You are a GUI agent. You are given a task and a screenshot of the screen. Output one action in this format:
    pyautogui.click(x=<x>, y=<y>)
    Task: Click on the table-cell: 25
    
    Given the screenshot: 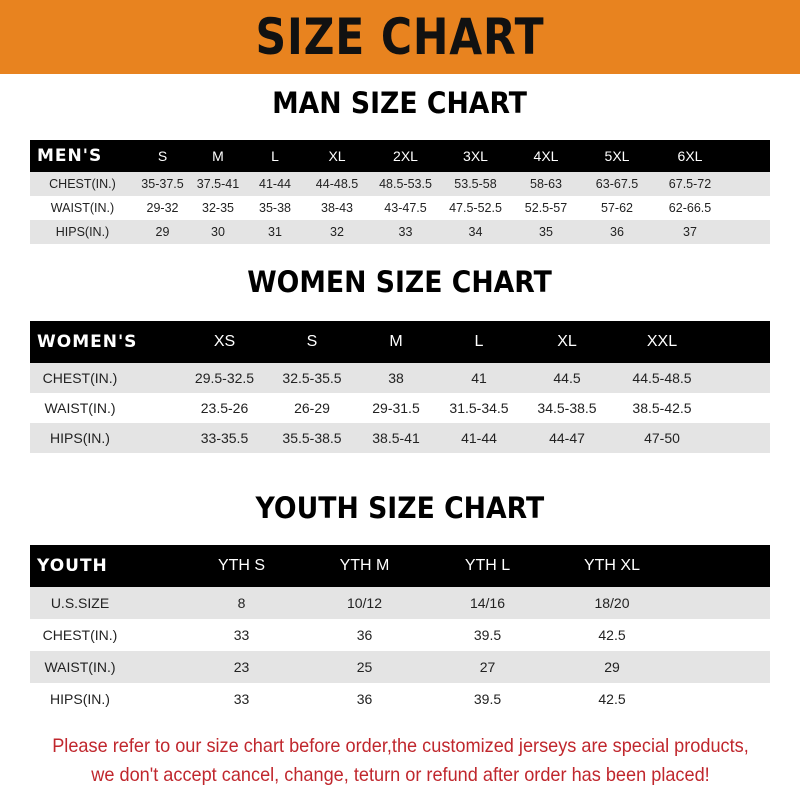 What is the action you would take?
    pyautogui.click(x=364, y=667)
    